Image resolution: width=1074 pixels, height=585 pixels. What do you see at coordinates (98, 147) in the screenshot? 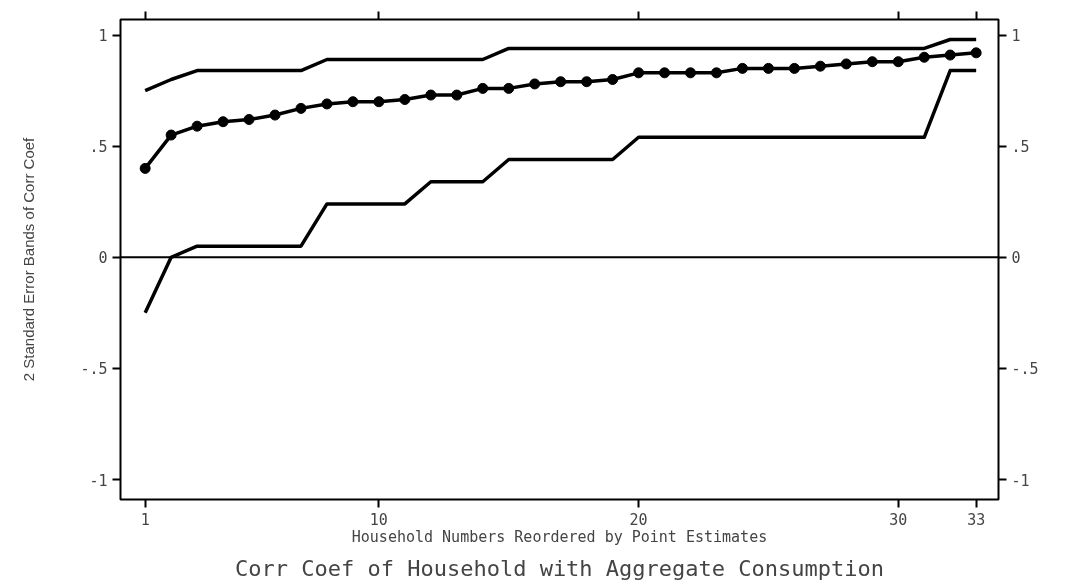
I see `y-tick-label: .5` at bounding box center [98, 147].